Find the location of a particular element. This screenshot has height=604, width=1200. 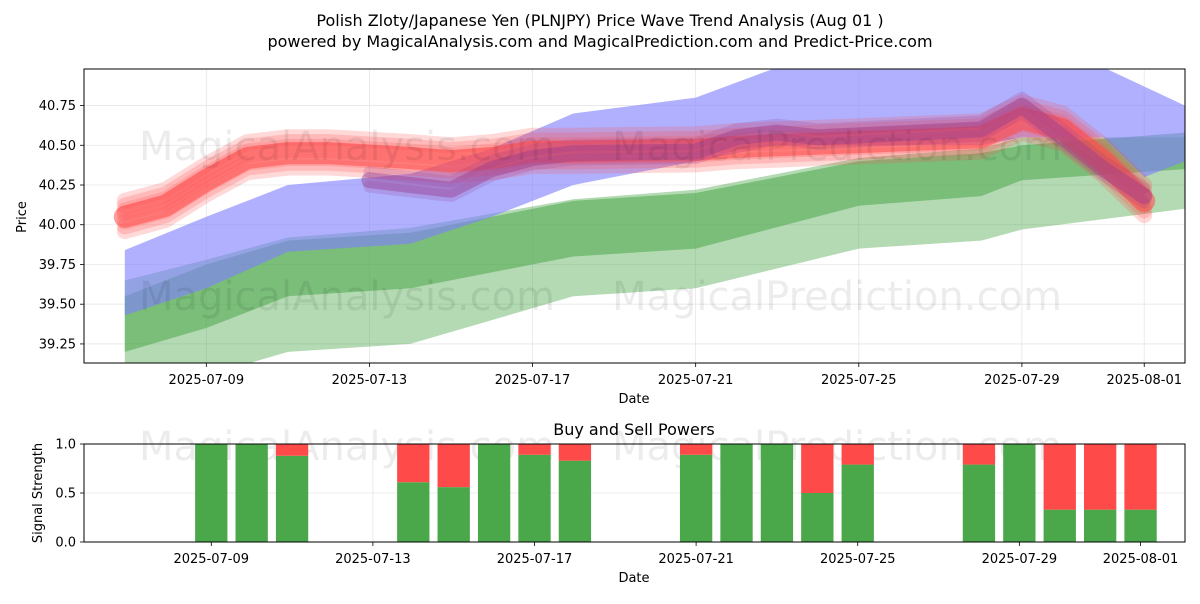

price-x-axis-label: Date is located at coordinates (633, 399).